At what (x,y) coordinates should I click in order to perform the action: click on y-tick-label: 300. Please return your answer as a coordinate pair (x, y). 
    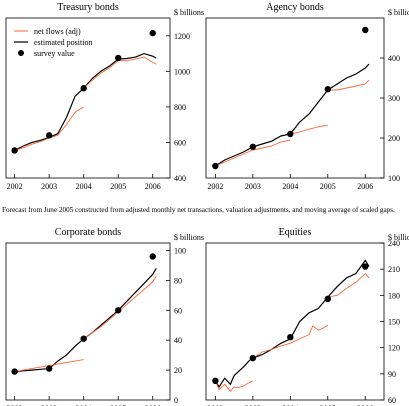
    Looking at the image, I should click on (394, 98).